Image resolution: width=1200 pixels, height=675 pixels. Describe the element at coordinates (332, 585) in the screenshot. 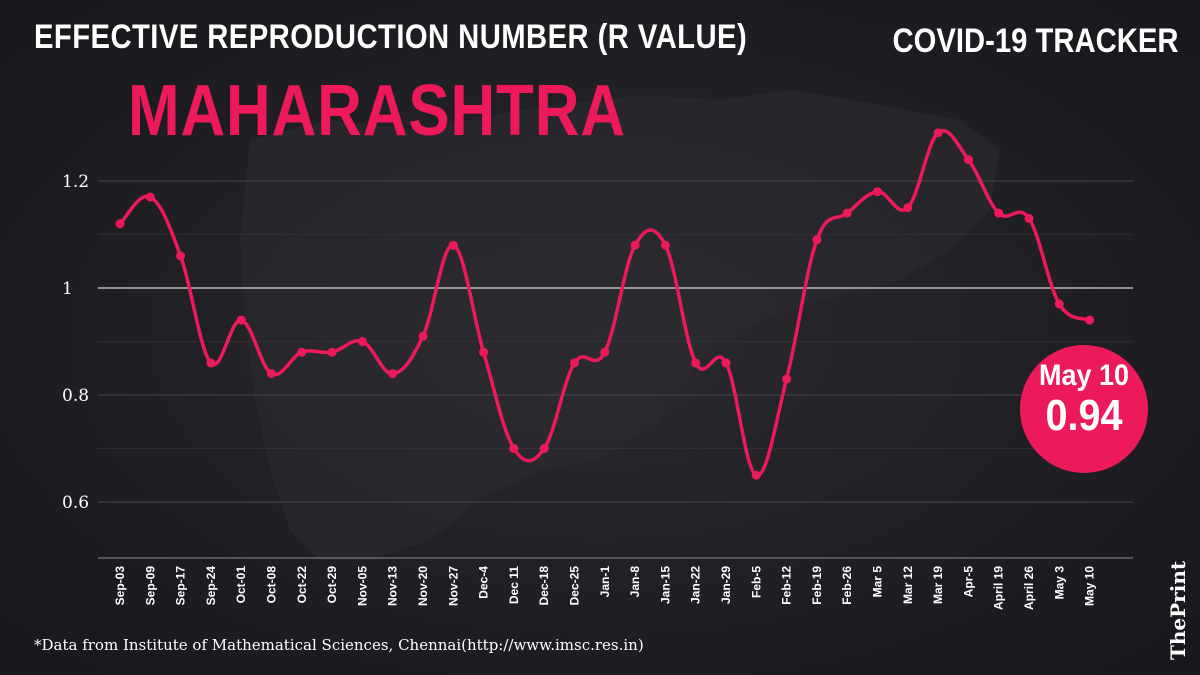

I see `x-tick-label: Oct-29` at that location.